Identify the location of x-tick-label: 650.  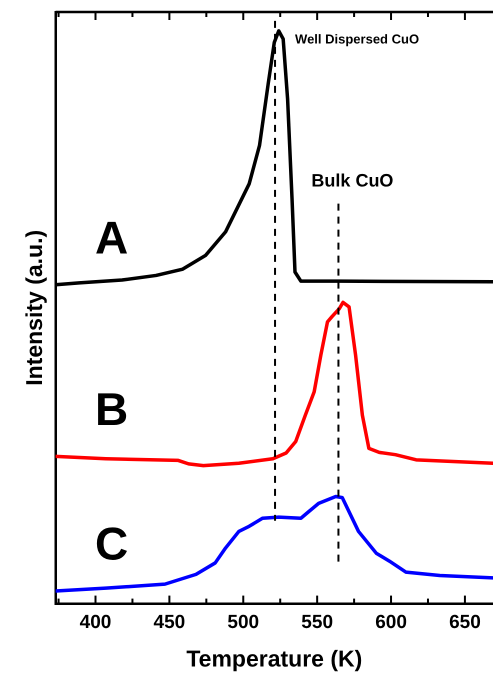
(465, 623).